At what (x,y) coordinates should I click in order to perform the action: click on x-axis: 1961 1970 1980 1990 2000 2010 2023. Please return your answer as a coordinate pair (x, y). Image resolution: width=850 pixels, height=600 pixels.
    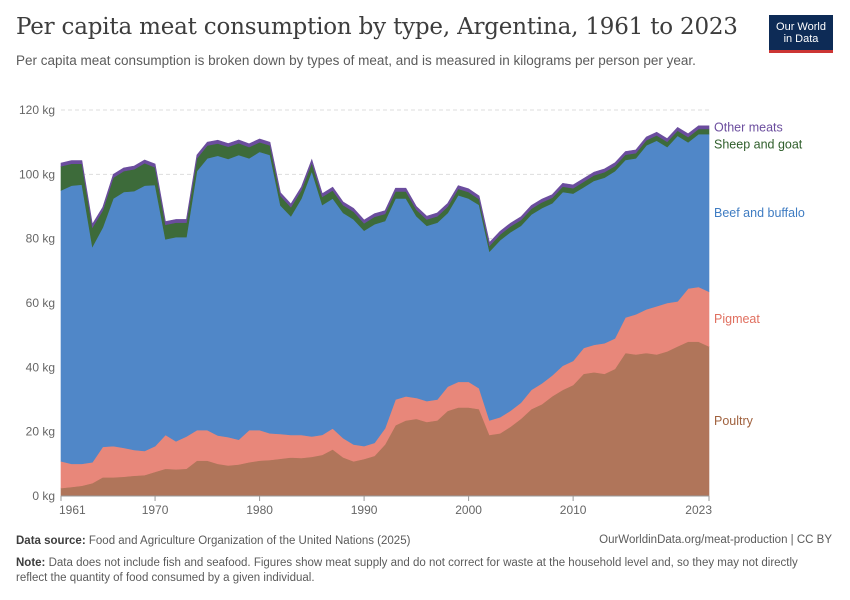
    Looking at the image, I should click on (385, 506).